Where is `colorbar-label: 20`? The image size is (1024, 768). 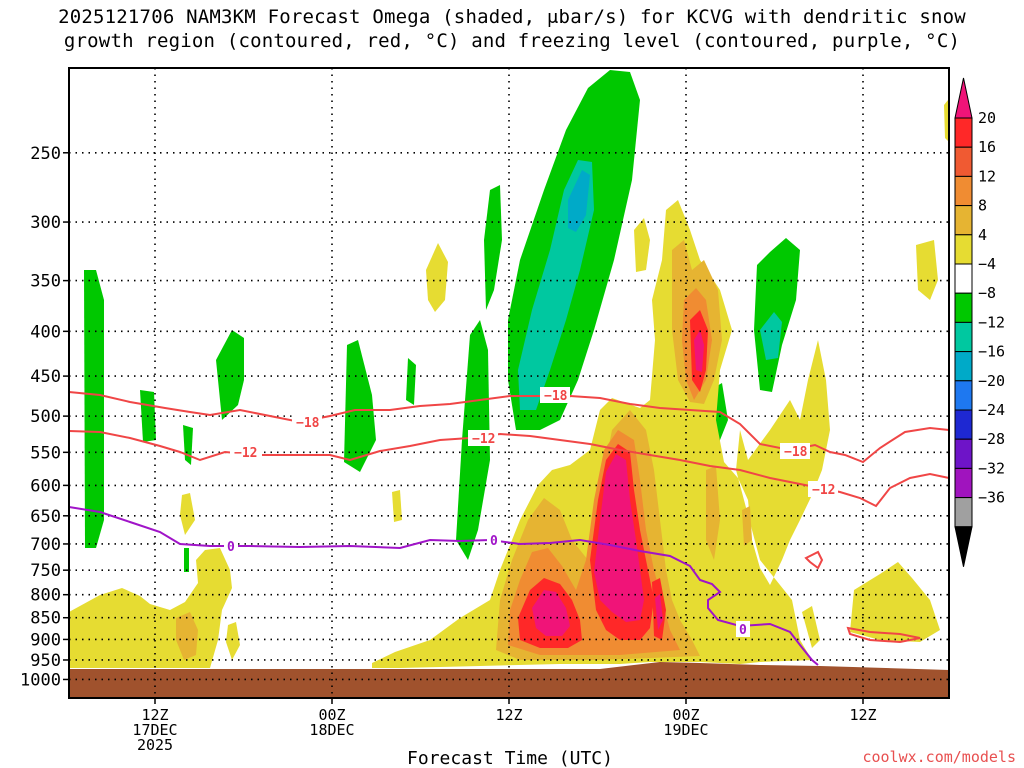
colorbar-label: 20 is located at coordinates (987, 118).